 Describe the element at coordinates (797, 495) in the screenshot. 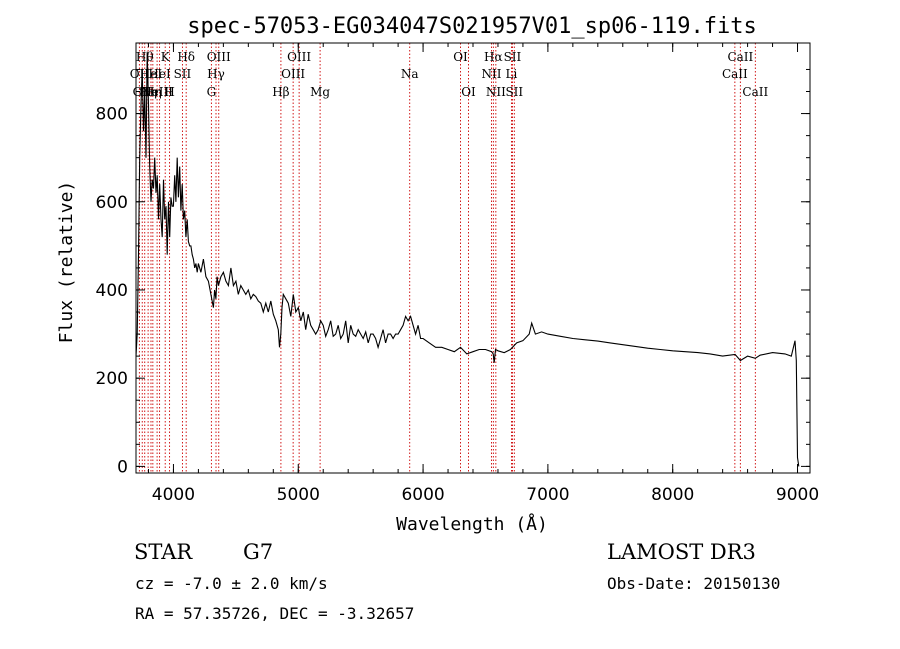

I see `x-tick-label: 9000` at that location.